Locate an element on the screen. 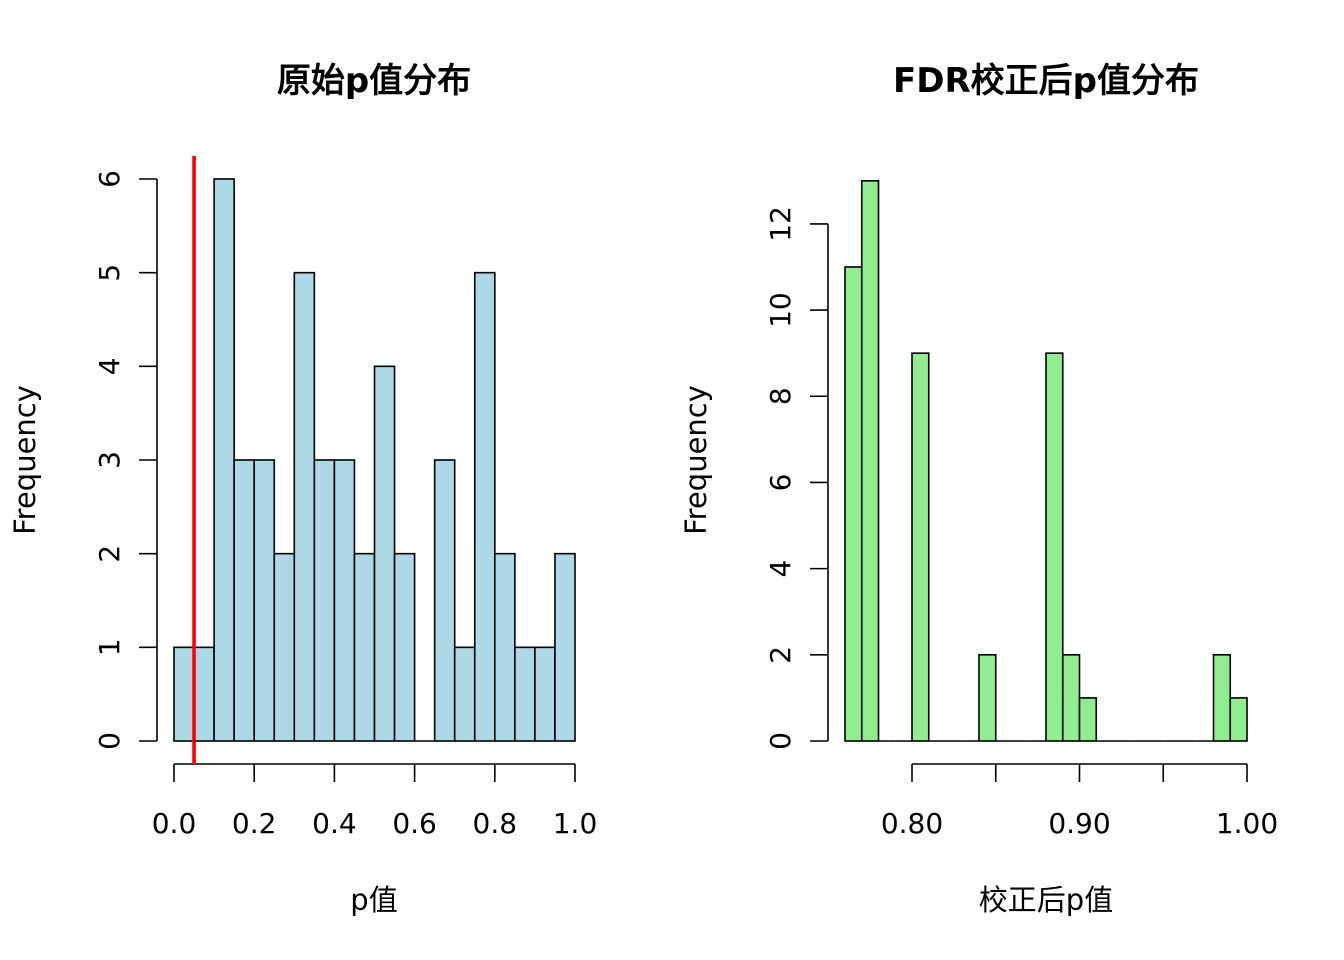 Image resolution: width=1344 pixels, height=960 pixels. x-tick-label: 0.90 is located at coordinates (1079, 823).